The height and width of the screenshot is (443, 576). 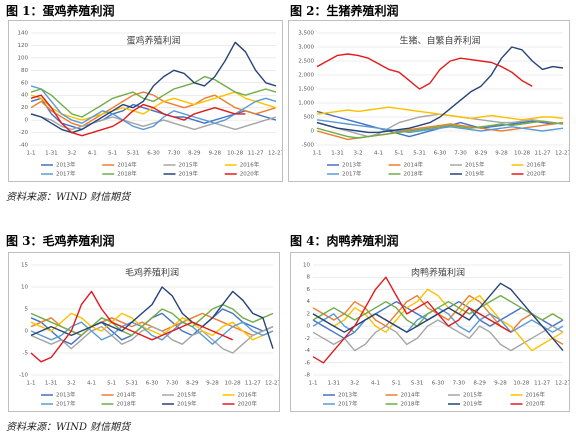 I want to click on figure-caption: 图 4：肉鸭养殖利润, so click(x=344, y=241).